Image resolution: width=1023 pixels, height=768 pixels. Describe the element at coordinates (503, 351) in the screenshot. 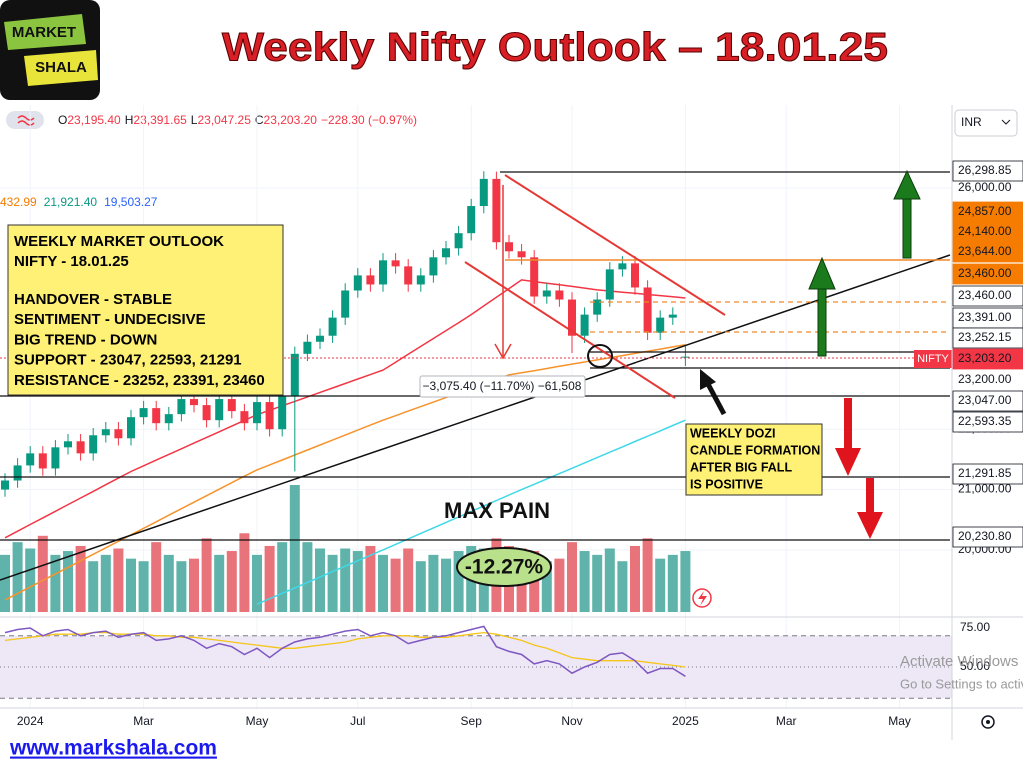

I see `drop-arrow-head` at that location.